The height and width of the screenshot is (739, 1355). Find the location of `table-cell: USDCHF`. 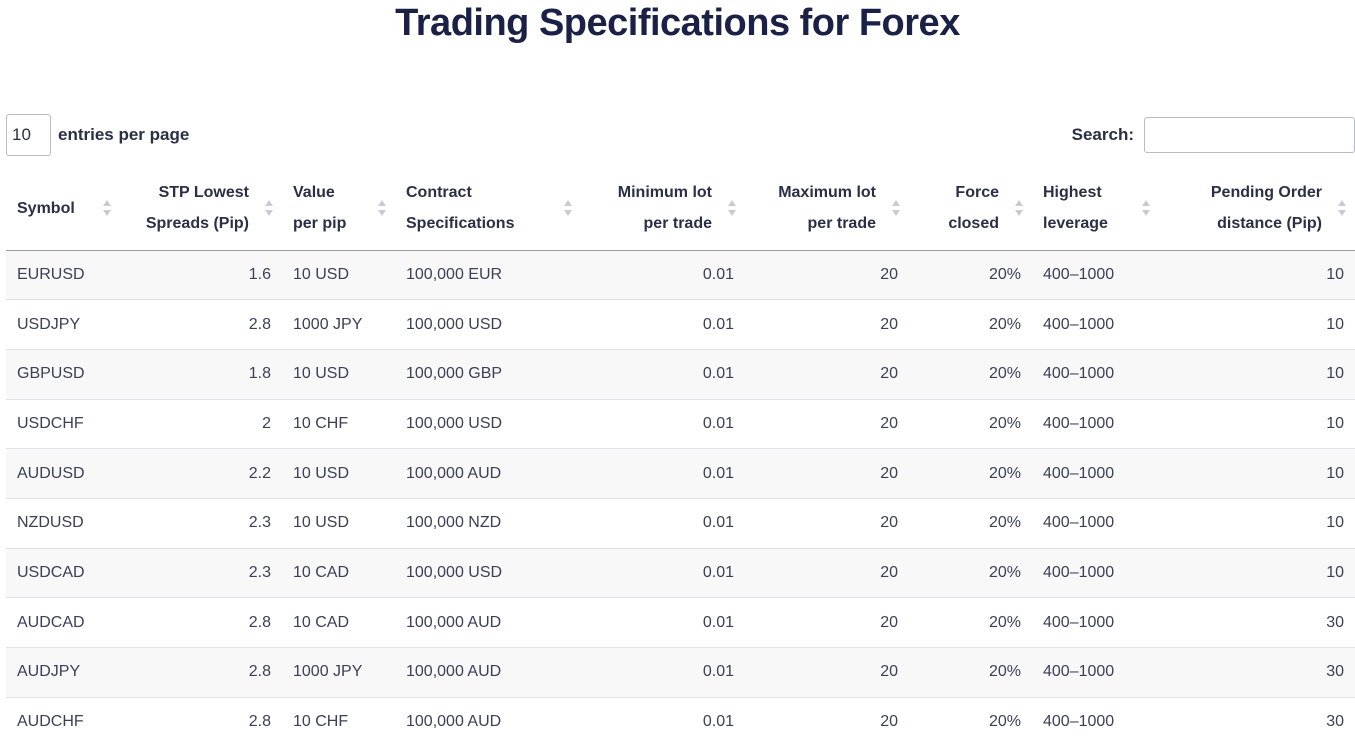

table-cell: USDCHF is located at coordinates (63, 424).